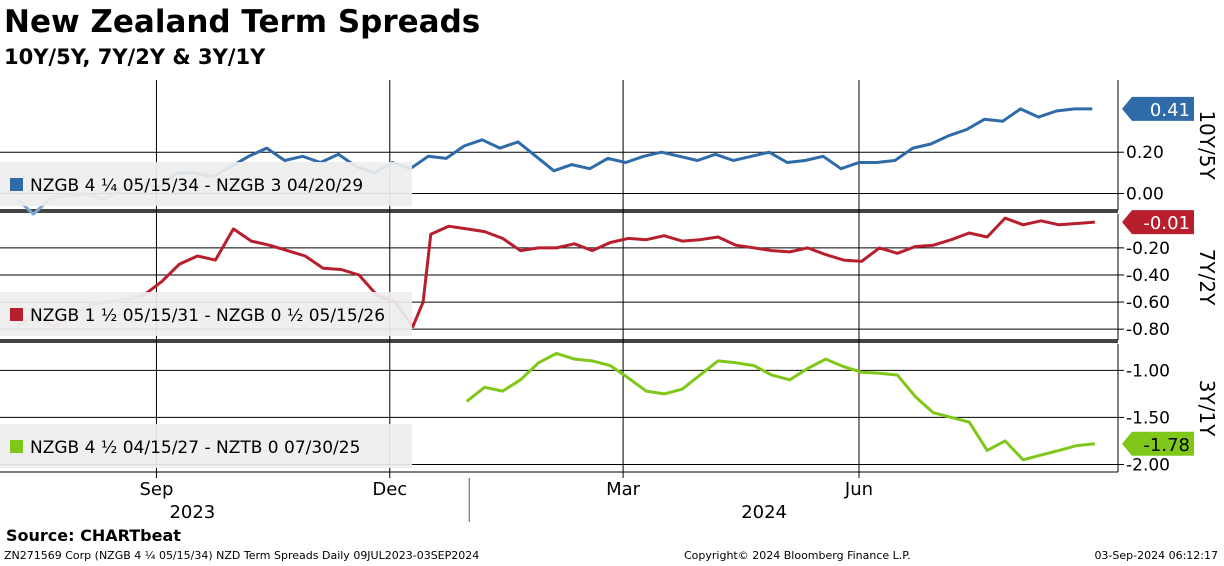  I want to click on y-tick-label: -0.20, so click(1148, 249).